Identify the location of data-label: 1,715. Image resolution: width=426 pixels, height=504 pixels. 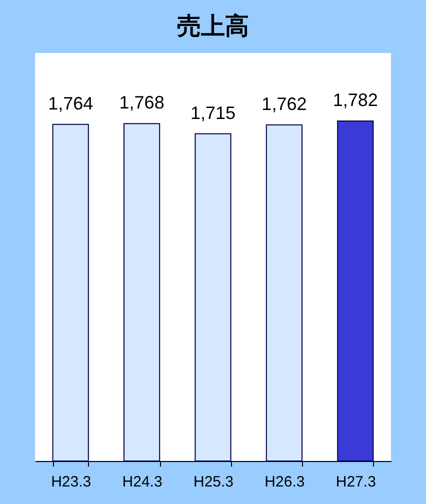
(213, 112).